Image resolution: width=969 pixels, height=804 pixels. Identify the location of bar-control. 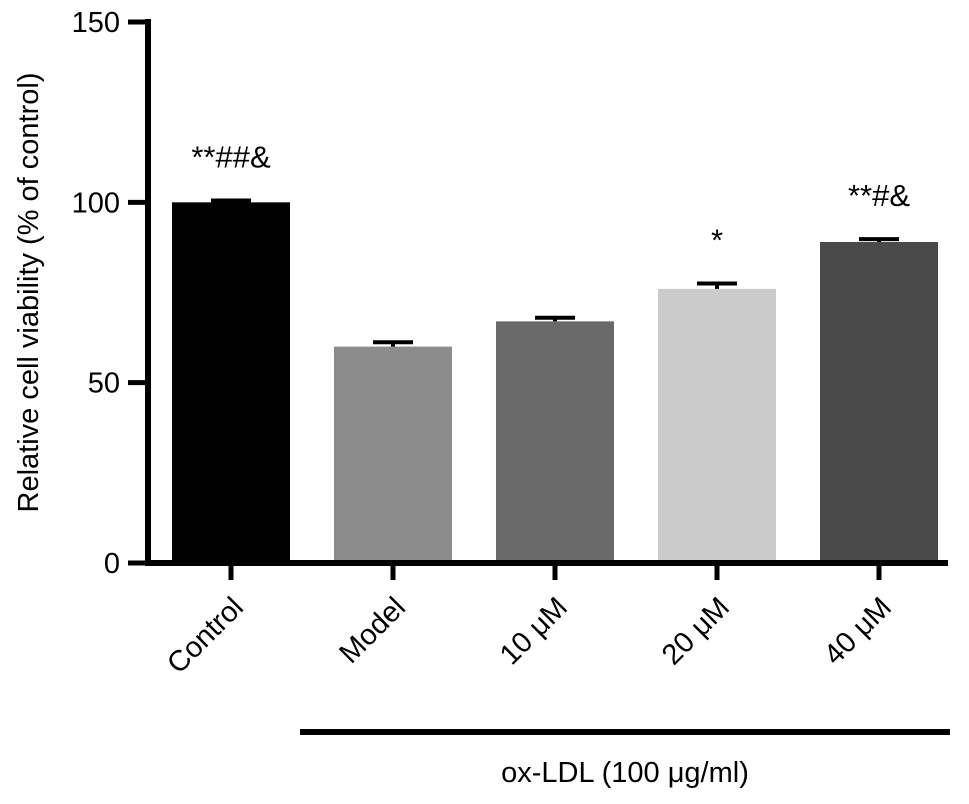
(231, 383).